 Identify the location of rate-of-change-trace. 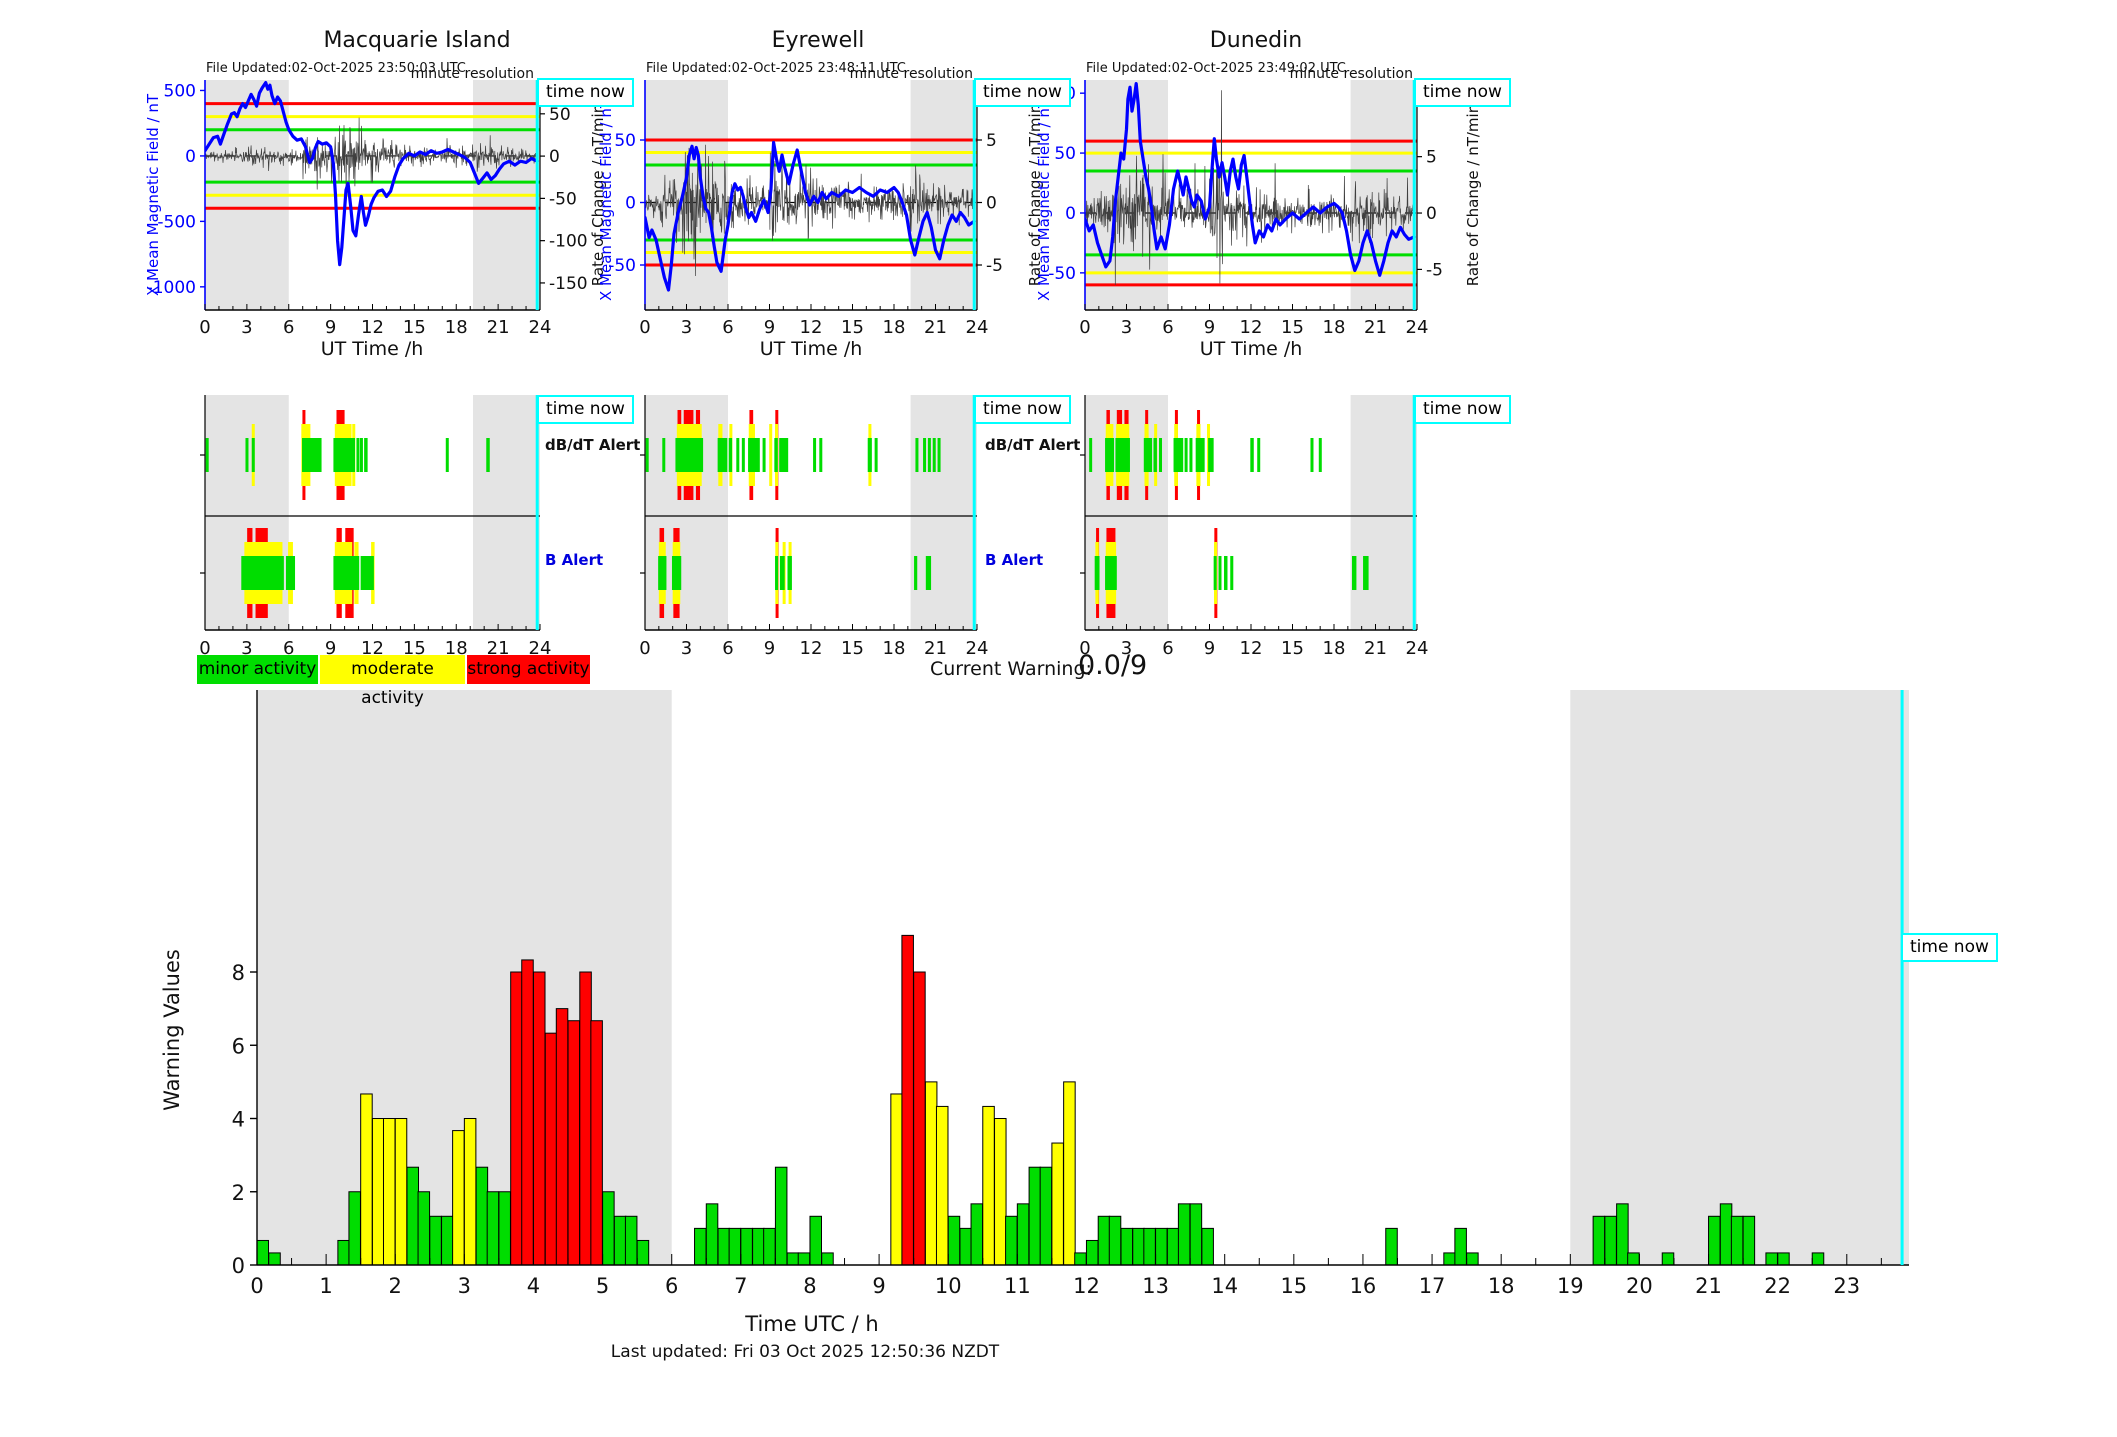
(371, 154).